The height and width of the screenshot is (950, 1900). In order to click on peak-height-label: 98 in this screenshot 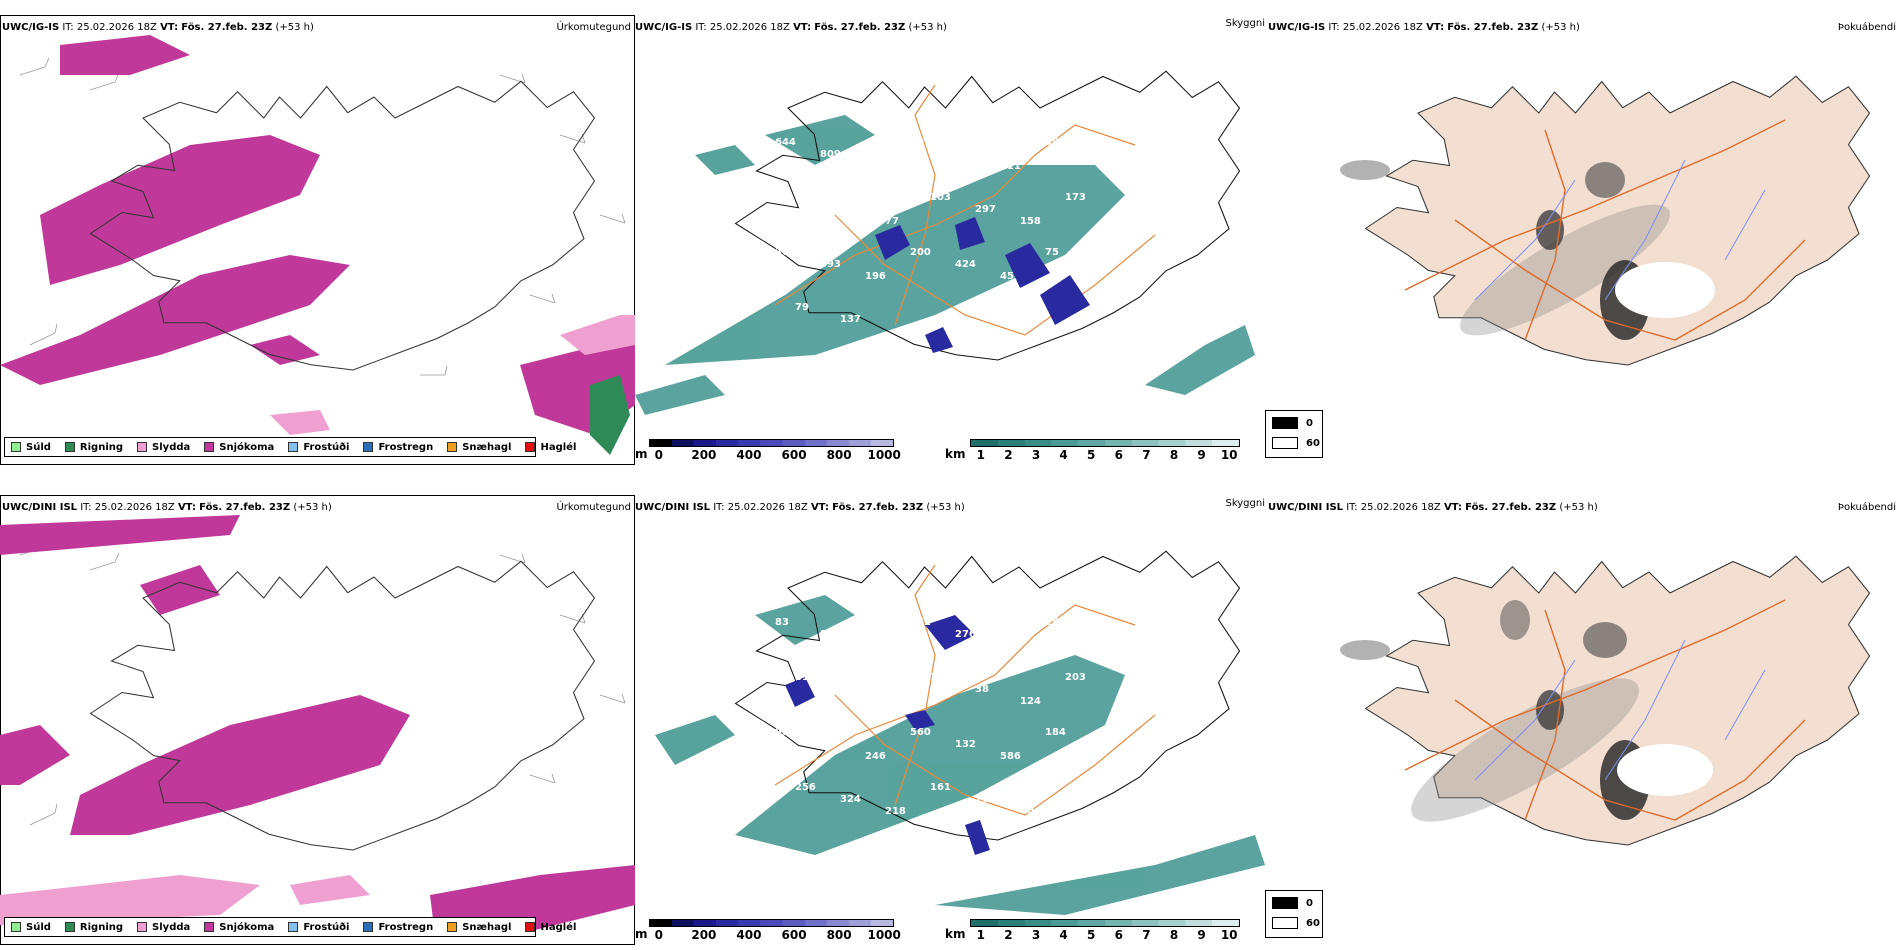, I will do `click(782, 732)`.